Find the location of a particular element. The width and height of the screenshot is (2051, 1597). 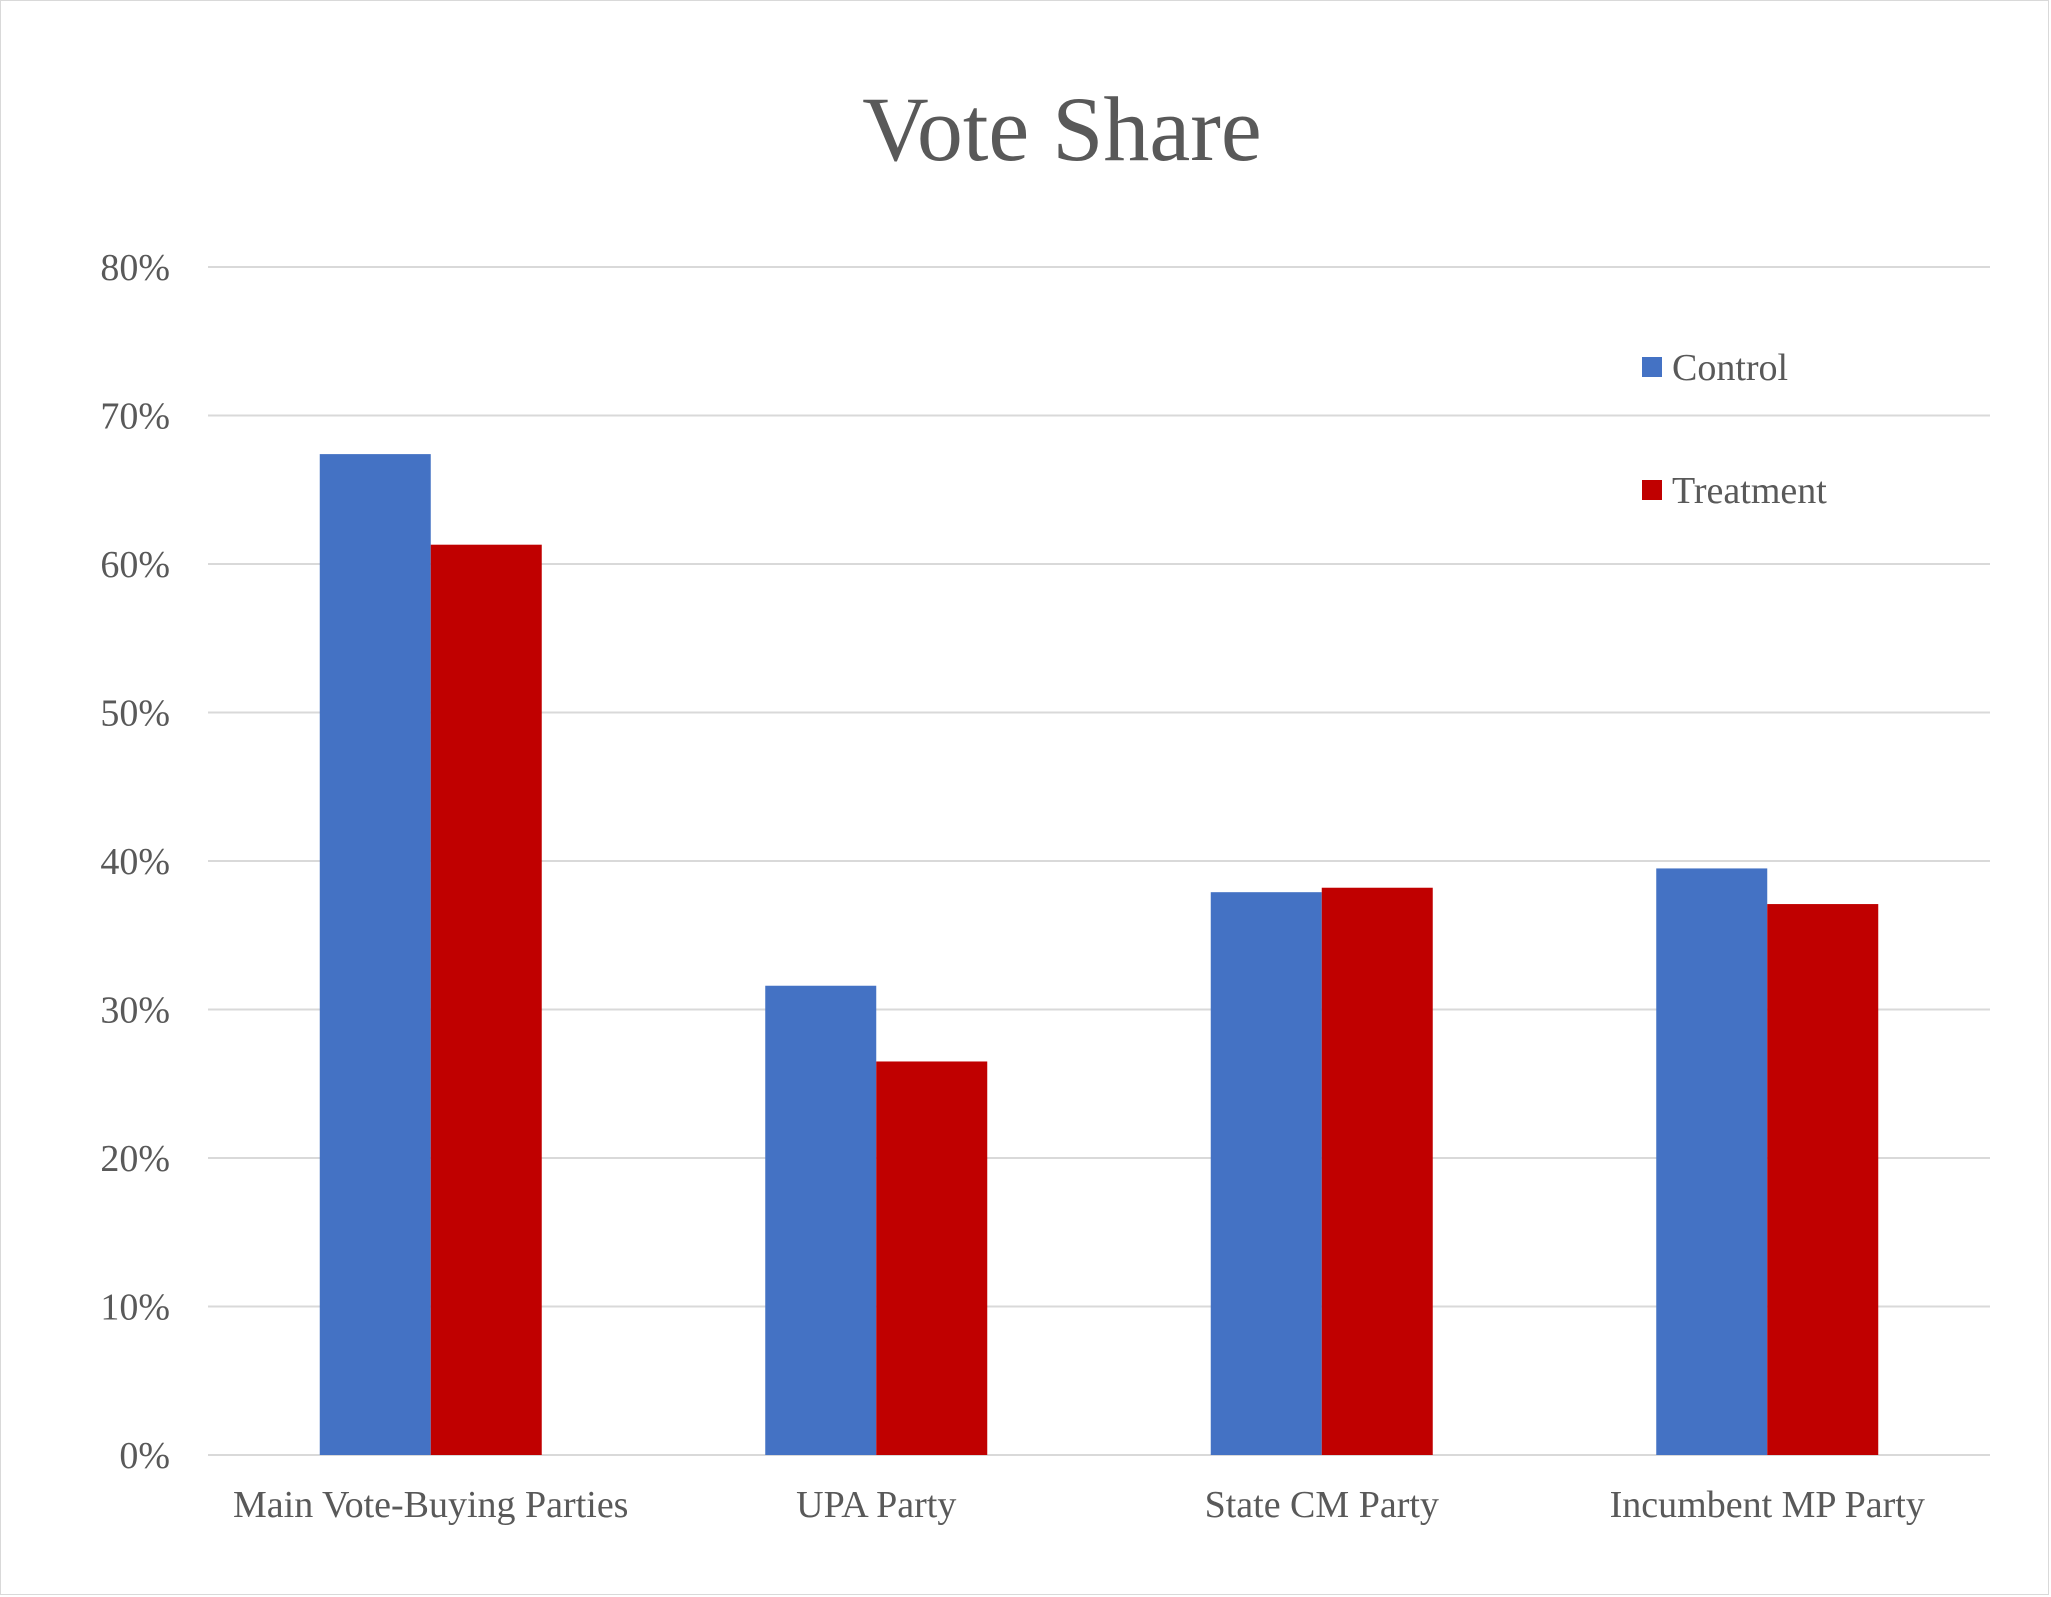

y-axis-tick-labels: 0% 10% 20% 30% 40% 50% 60% 70% 80% is located at coordinates (135, 862).